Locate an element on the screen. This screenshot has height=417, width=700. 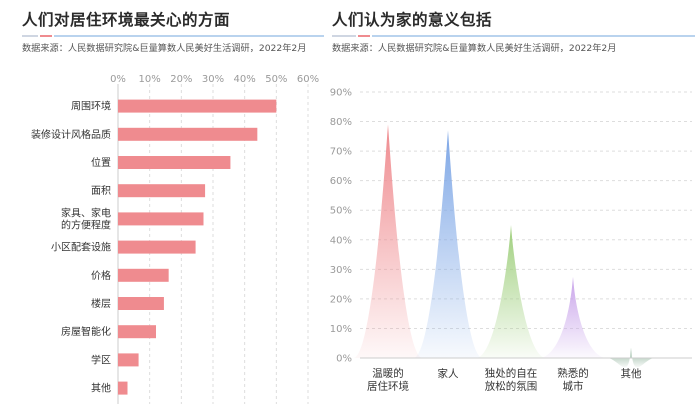
category-label: 周围环境 is located at coordinates (91, 106).